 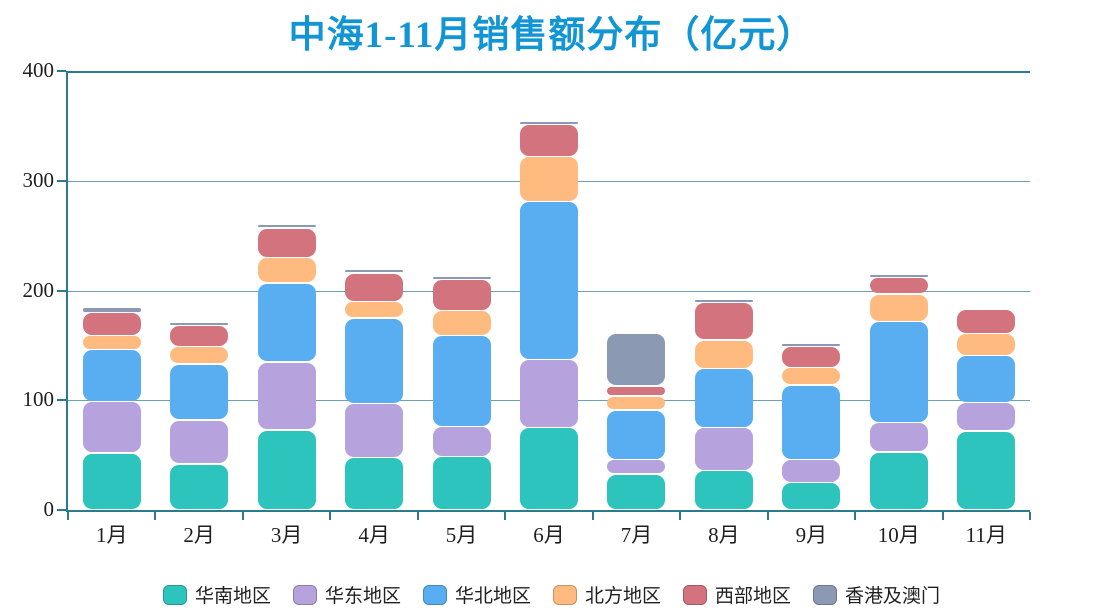 What do you see at coordinates (111, 535) in the screenshot?
I see `x-axis-label: 1月` at bounding box center [111, 535].